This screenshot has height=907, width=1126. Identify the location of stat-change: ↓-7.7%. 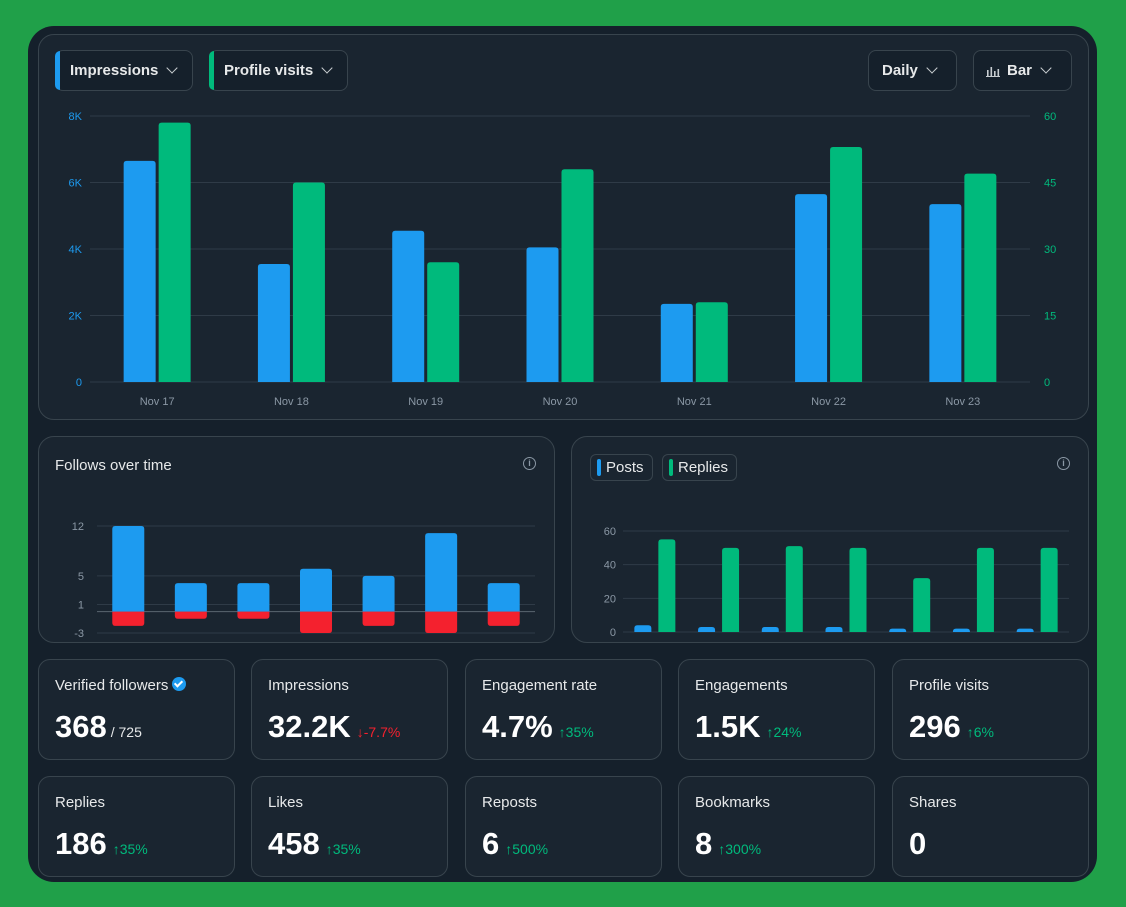
(379, 732).